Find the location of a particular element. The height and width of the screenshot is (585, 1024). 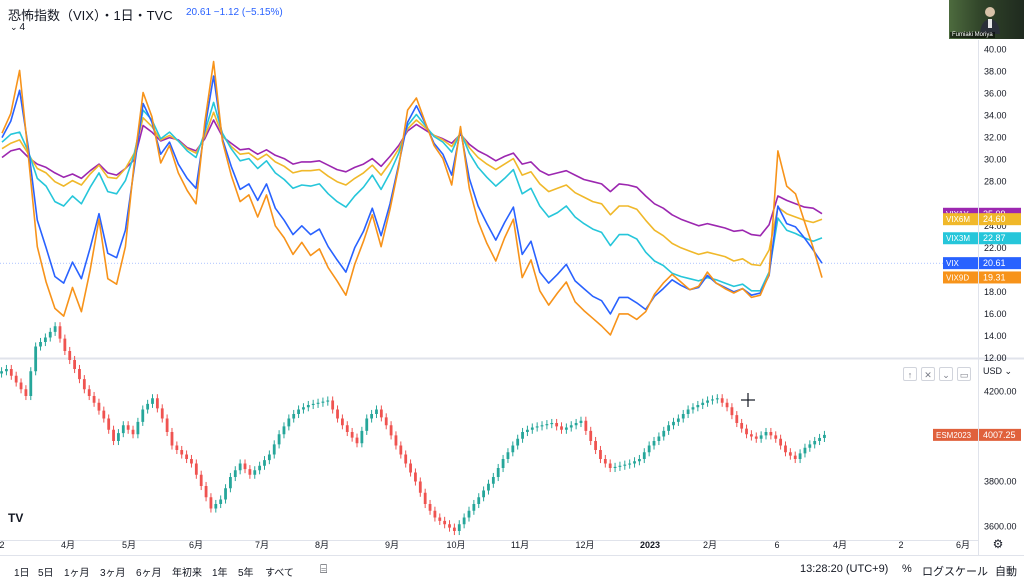

timeframe-5d-button: 5日 is located at coordinates (46, 573).